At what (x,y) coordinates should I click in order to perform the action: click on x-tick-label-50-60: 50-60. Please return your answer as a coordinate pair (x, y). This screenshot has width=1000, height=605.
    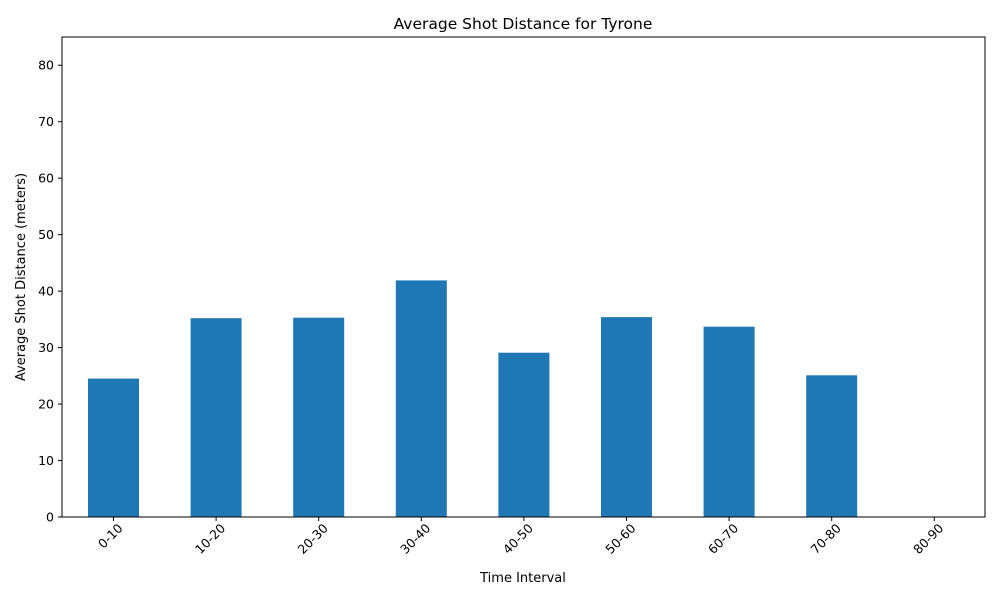
    Looking at the image, I should click on (620, 538).